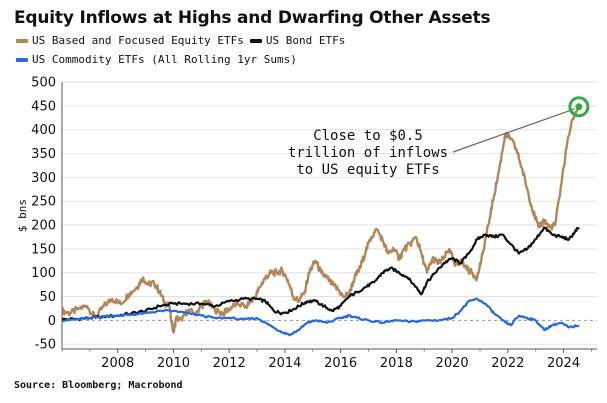 Image resolution: width=607 pixels, height=403 pixels. Describe the element at coordinates (138, 40) in the screenshot. I see `legend-label-equity: US Based and Focused Equity ETFs` at that location.